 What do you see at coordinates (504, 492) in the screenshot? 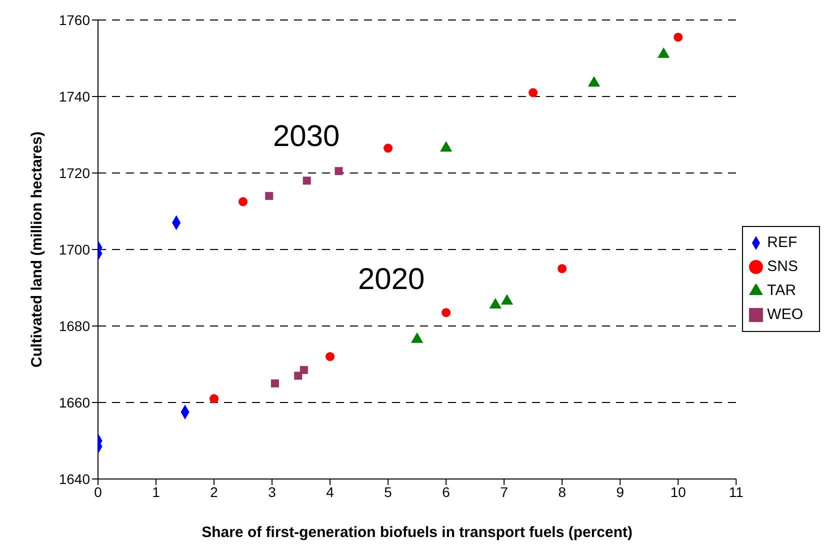
I see `x-tick-label: 7` at bounding box center [504, 492].